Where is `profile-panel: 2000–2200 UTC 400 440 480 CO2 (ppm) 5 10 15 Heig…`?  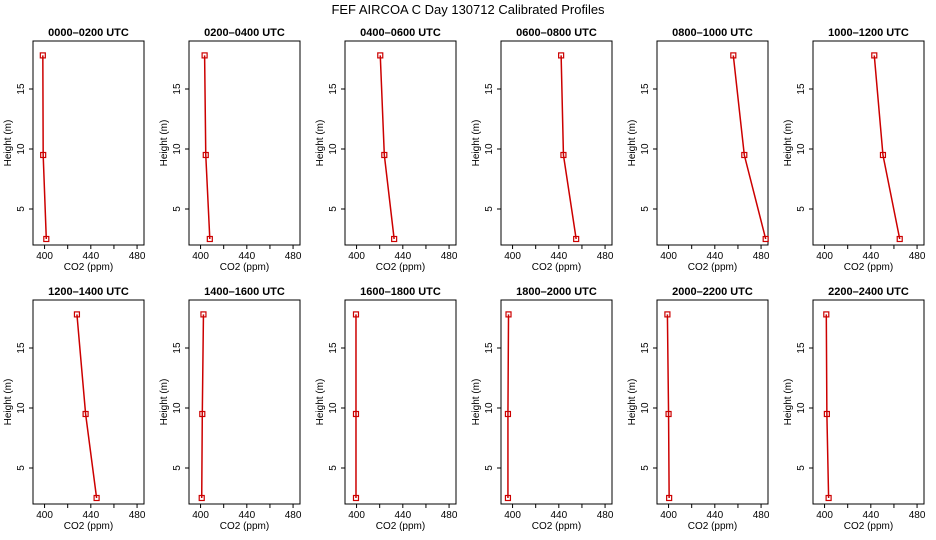 profile-panel: 2000–2200 UTC 400 440 480 CO2 (ppm) 5 10 15 Heig… is located at coordinates (698, 409).